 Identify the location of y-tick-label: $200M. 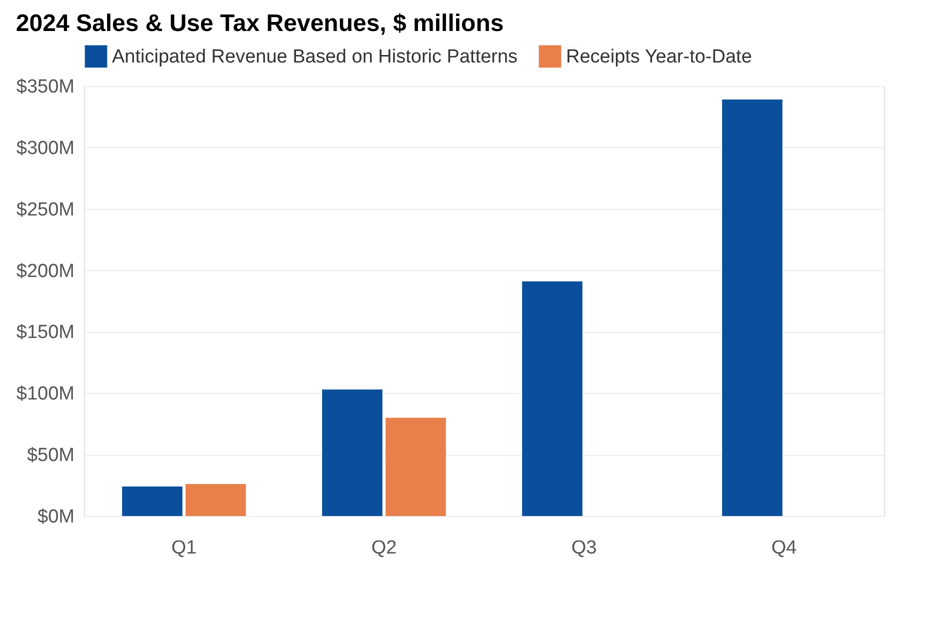
(45, 271).